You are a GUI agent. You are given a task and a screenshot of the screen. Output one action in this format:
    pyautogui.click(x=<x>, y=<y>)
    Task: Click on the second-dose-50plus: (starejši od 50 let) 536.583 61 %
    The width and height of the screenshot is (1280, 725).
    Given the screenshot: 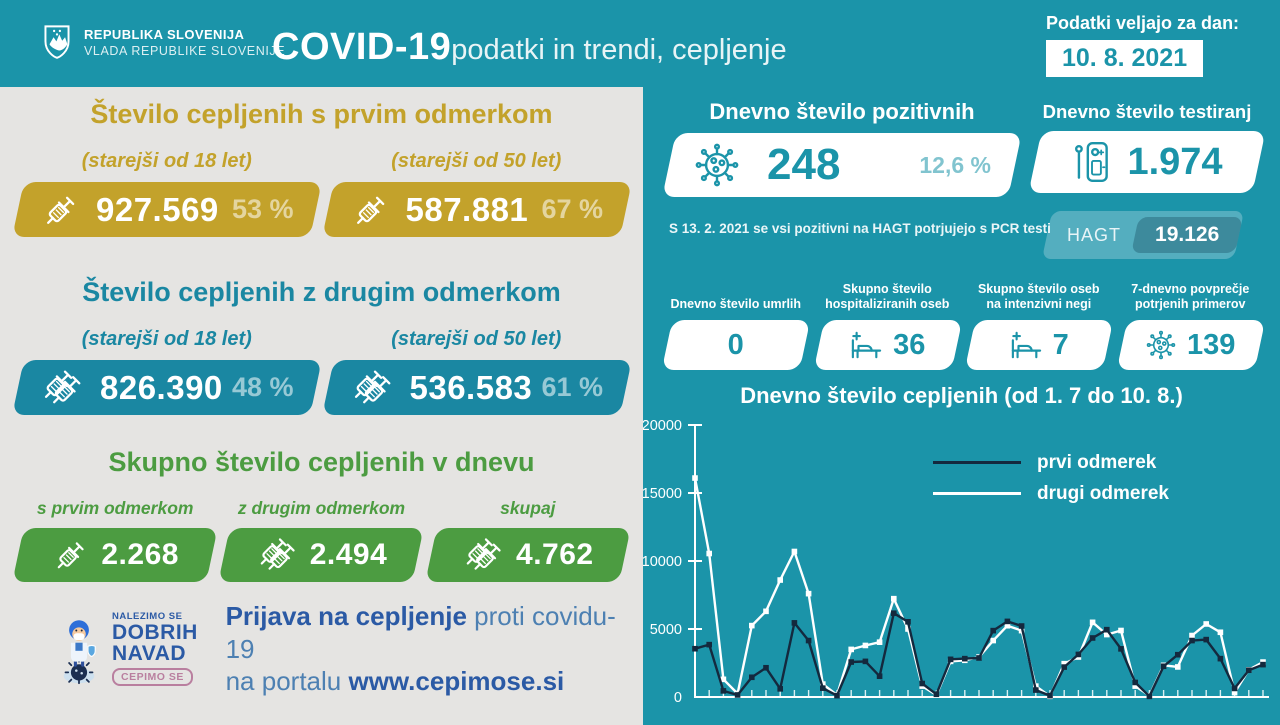 What is the action you would take?
    pyautogui.click(x=477, y=371)
    